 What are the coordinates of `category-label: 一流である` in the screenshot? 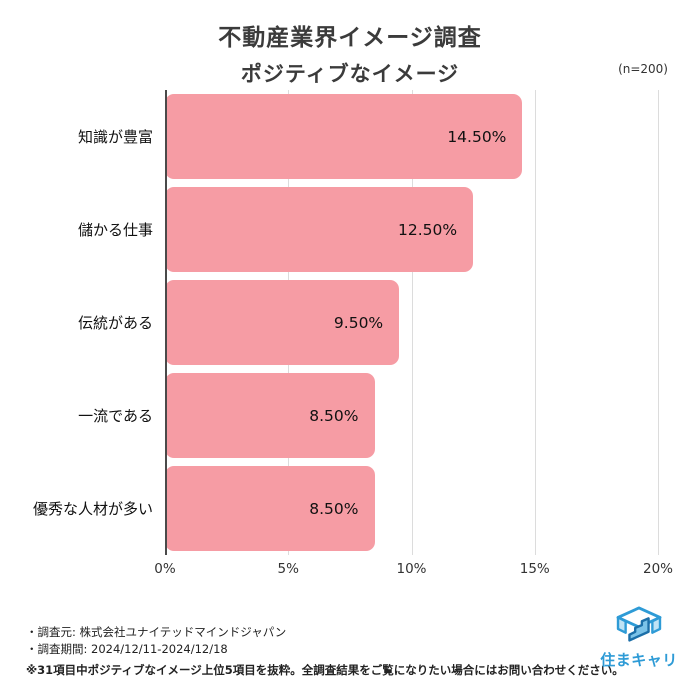 It's located at (115, 416).